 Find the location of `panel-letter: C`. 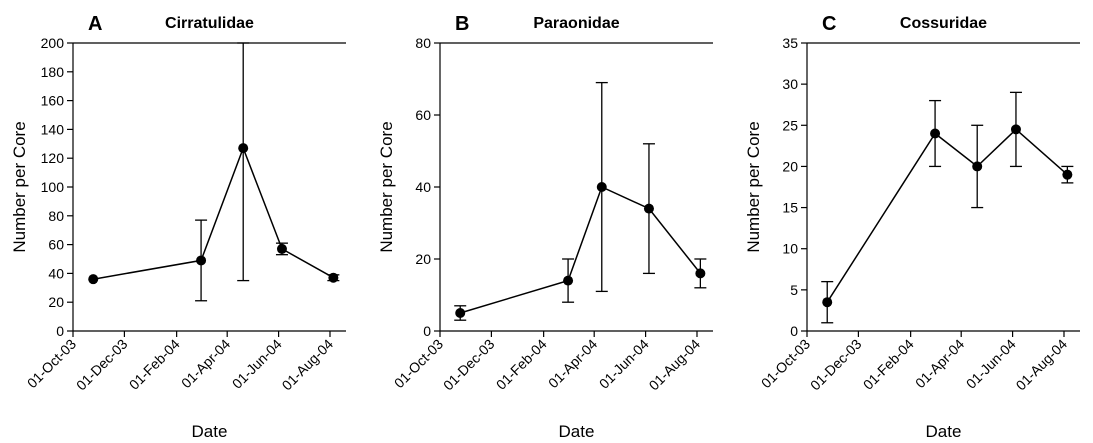

panel-letter: C is located at coordinates (829, 24).